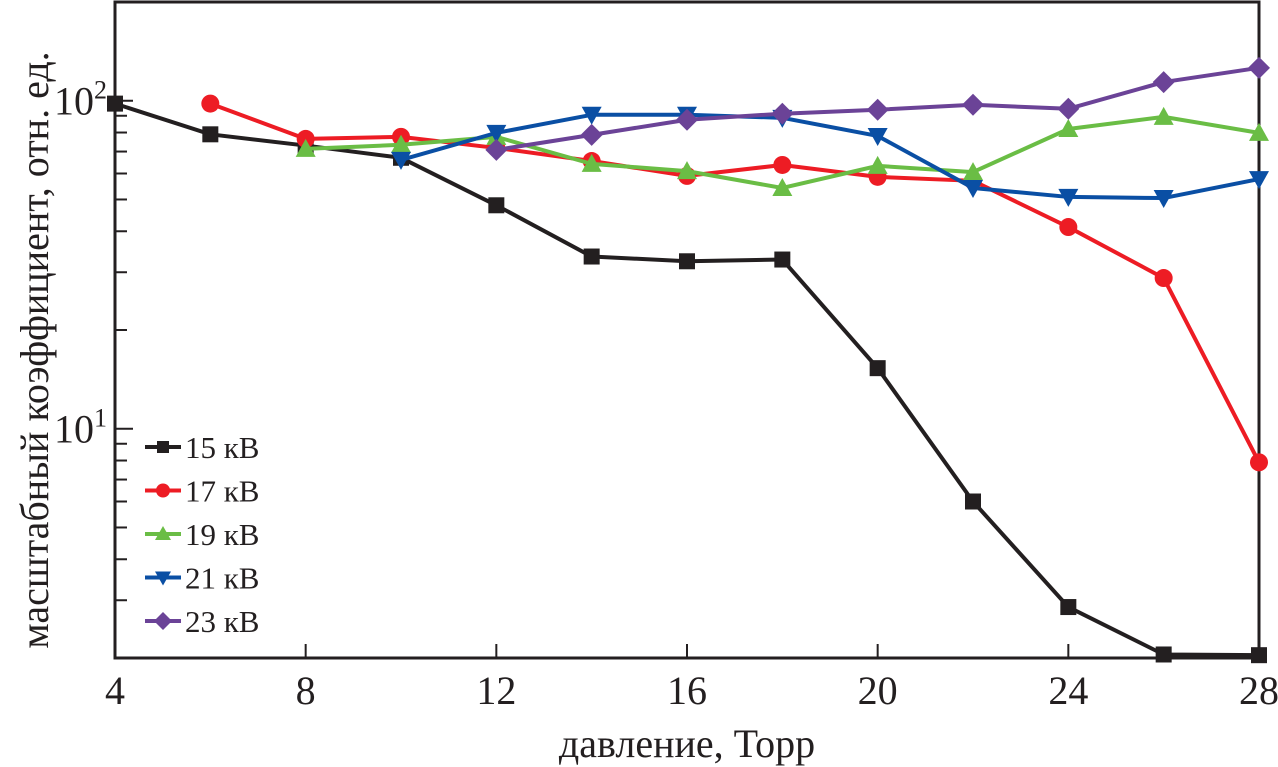 The width and height of the screenshot is (1278, 767). What do you see at coordinates (1068, 690) in the screenshot?
I see `x-tick-label: 24` at bounding box center [1068, 690].